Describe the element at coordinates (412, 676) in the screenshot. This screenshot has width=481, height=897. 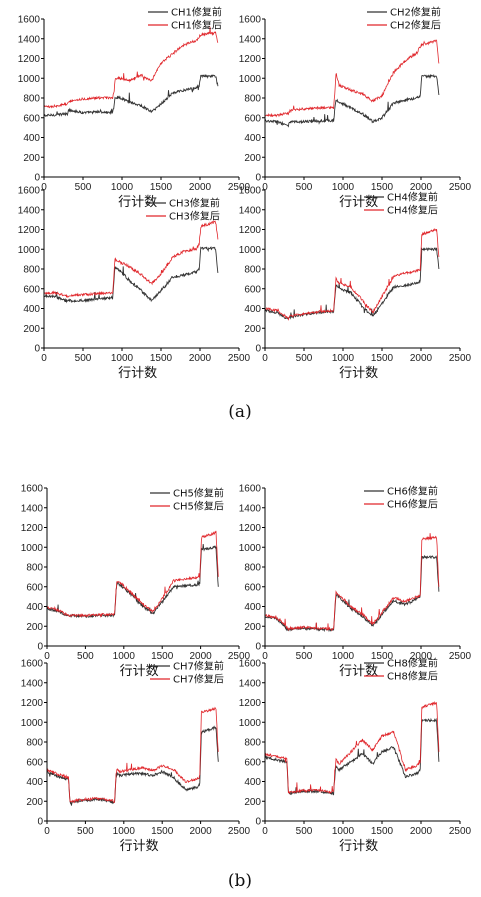
I see `legend-label-2: CH8修复后` at that location.